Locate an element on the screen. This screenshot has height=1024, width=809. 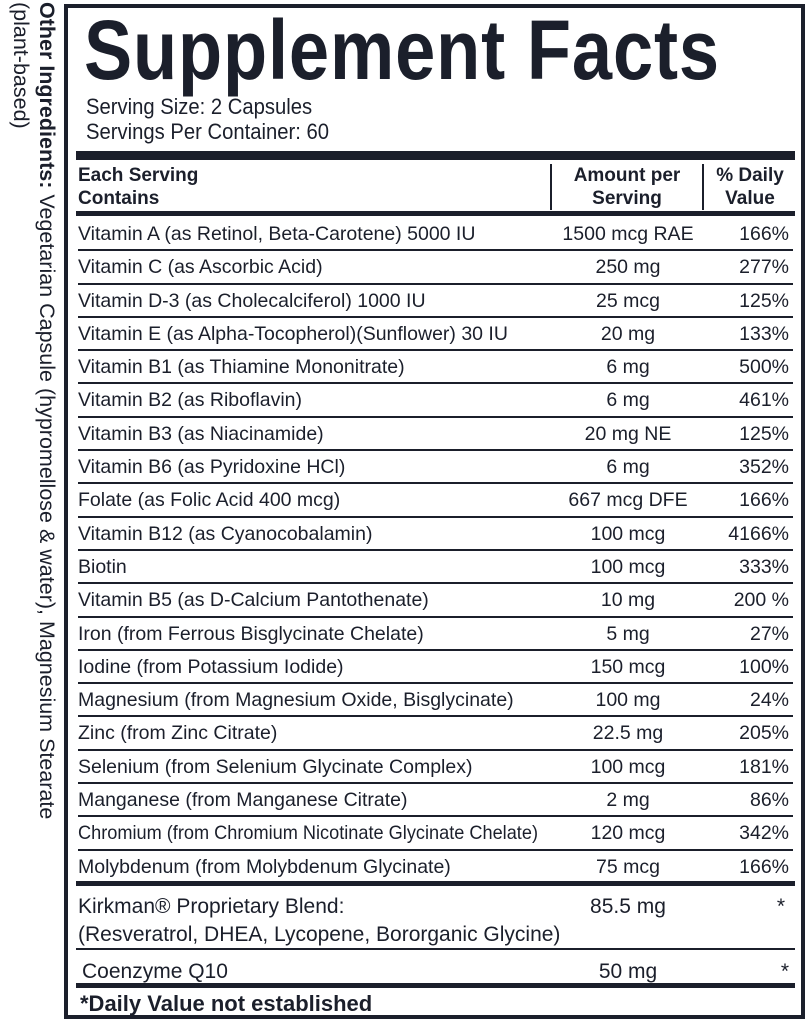
nutrient-dv: 342% is located at coordinates (764, 833).